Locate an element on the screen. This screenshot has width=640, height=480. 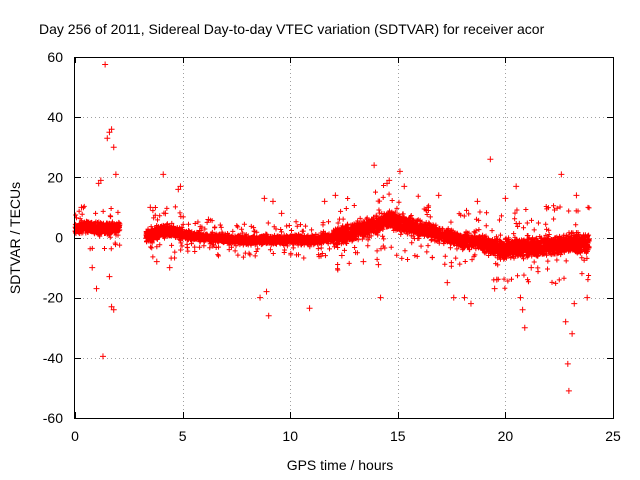
x-tick-label: 15 is located at coordinates (398, 436).